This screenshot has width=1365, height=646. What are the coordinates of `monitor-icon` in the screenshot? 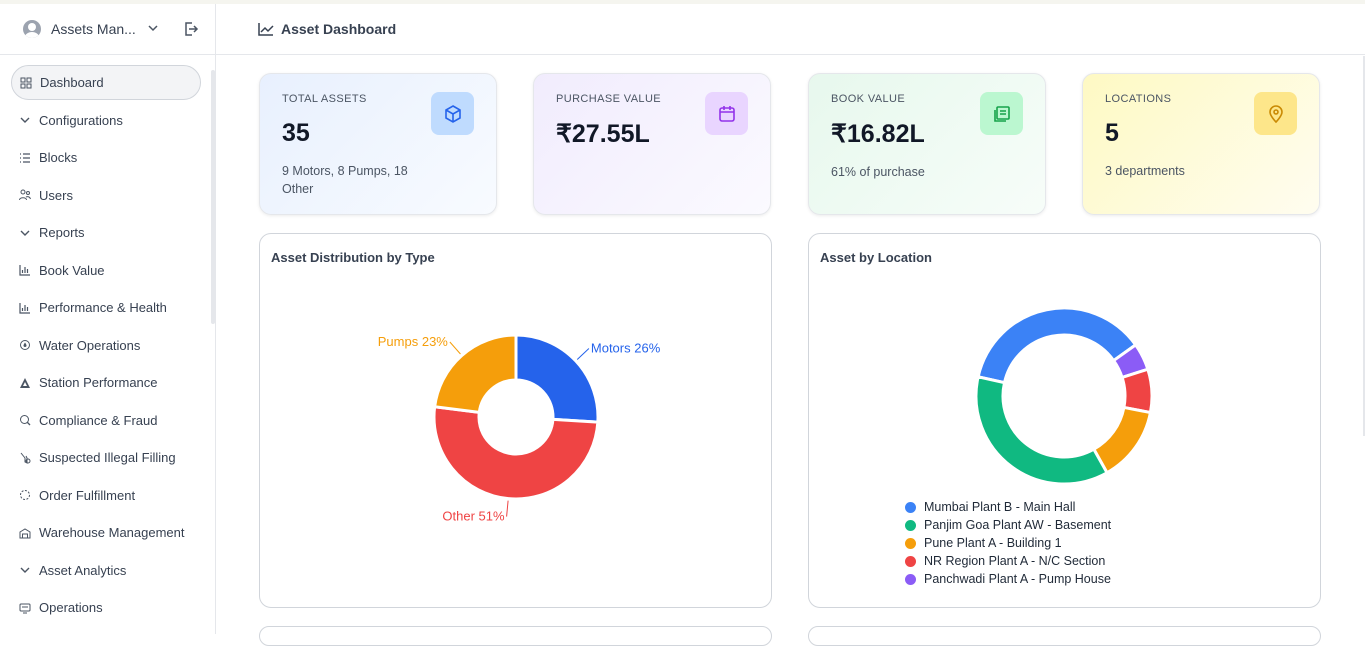 It's located at (25, 608).